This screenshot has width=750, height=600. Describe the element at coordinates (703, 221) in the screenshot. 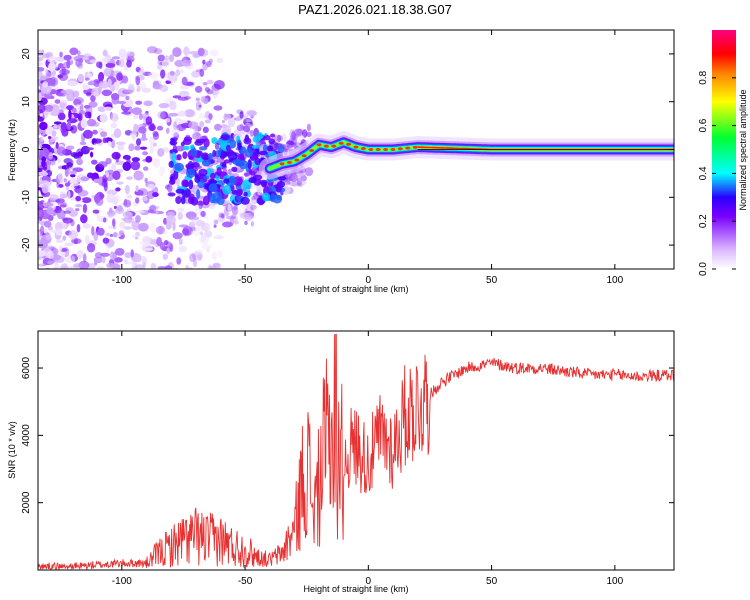

I see `colorbar-tick-label: 0.2` at that location.